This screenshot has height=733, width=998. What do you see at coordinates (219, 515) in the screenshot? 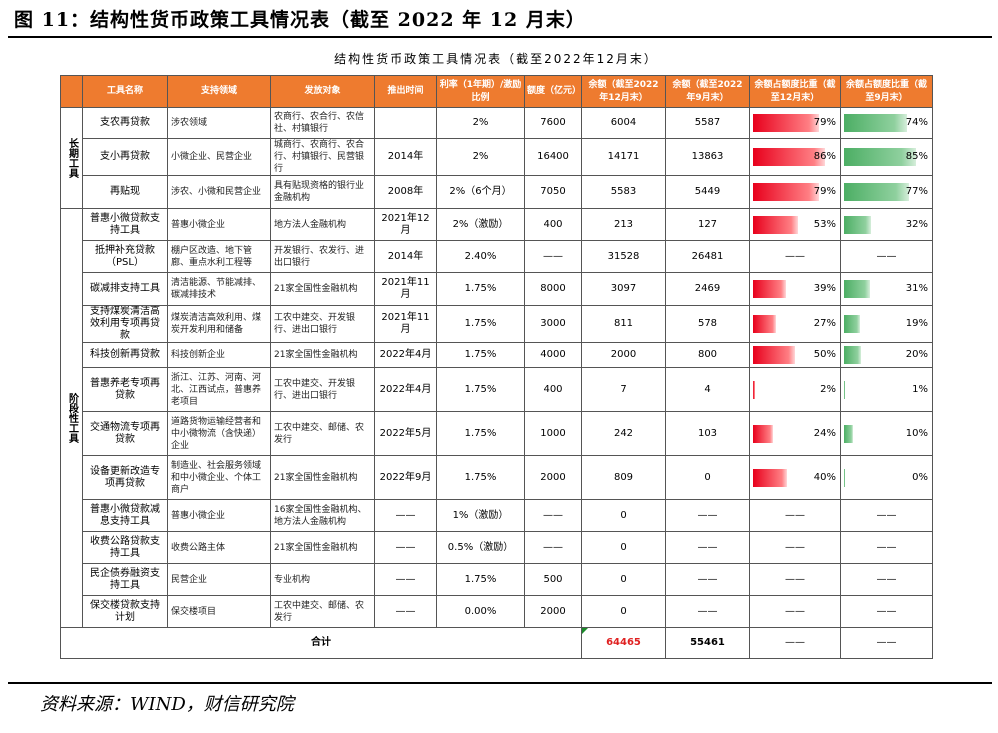
I see `support-area-cell: 普惠小微企业` at bounding box center [219, 515].